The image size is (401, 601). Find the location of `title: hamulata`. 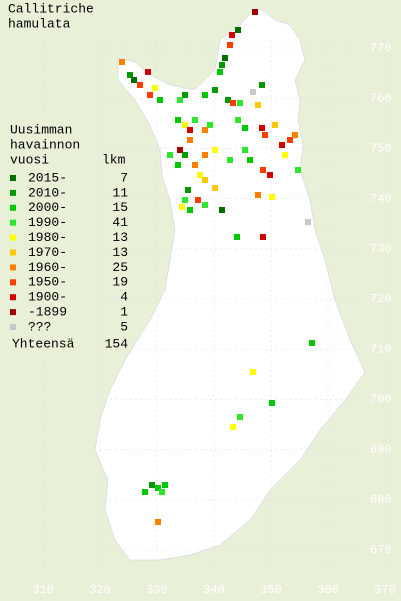

title: hamulata is located at coordinates (39, 23).